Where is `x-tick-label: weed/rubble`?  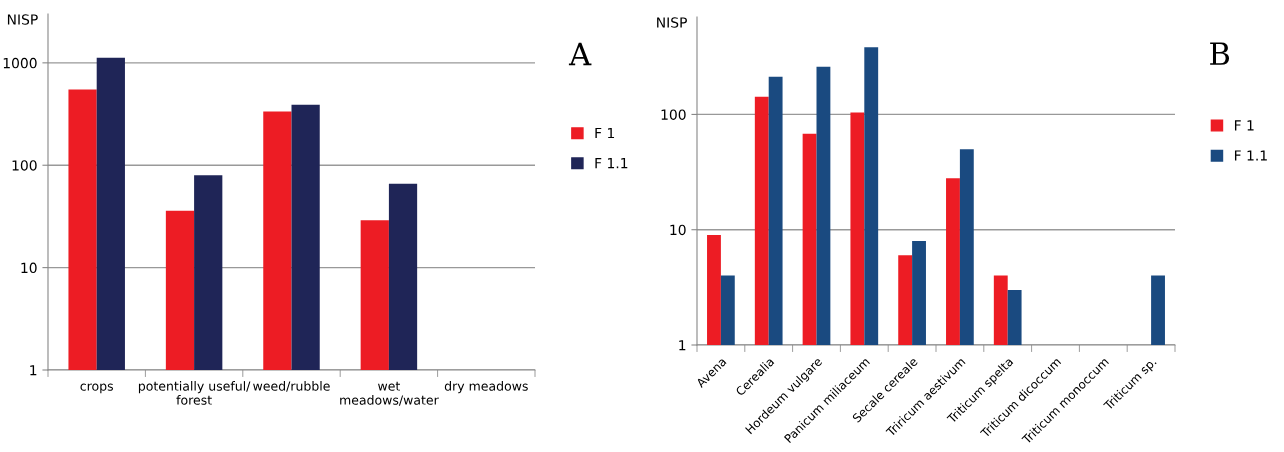 x-tick-label: weed/rubble is located at coordinates (291, 386).